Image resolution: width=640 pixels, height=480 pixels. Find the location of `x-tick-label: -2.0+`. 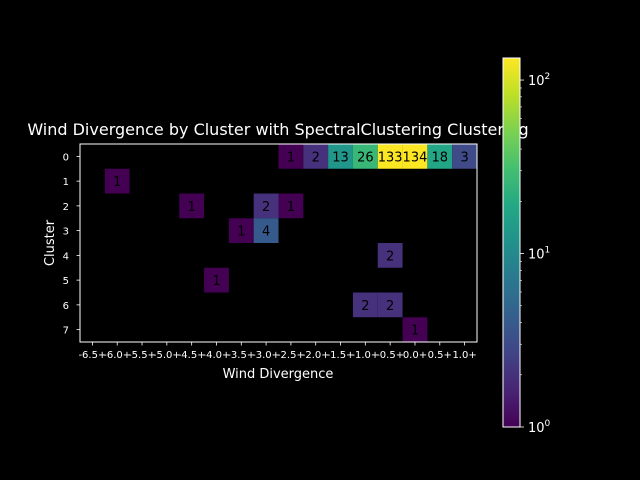

x-tick-label: -2.0+ is located at coordinates (316, 355).